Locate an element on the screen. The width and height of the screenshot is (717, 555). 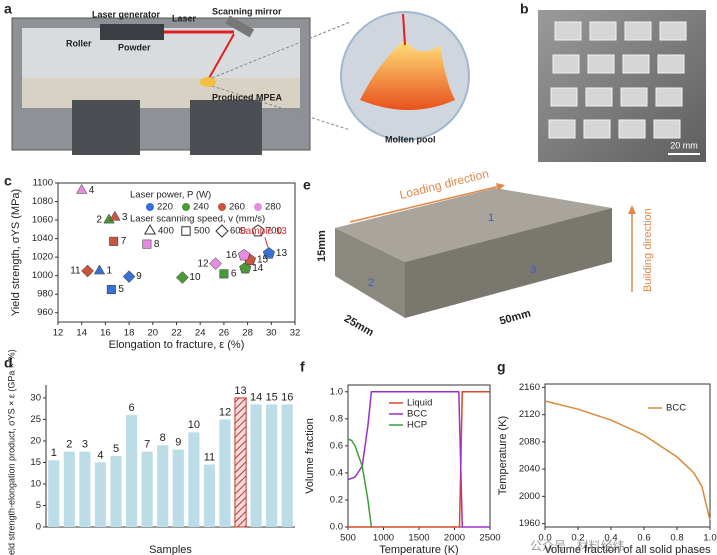
bar-label: 12 is located at coordinates (225, 412).